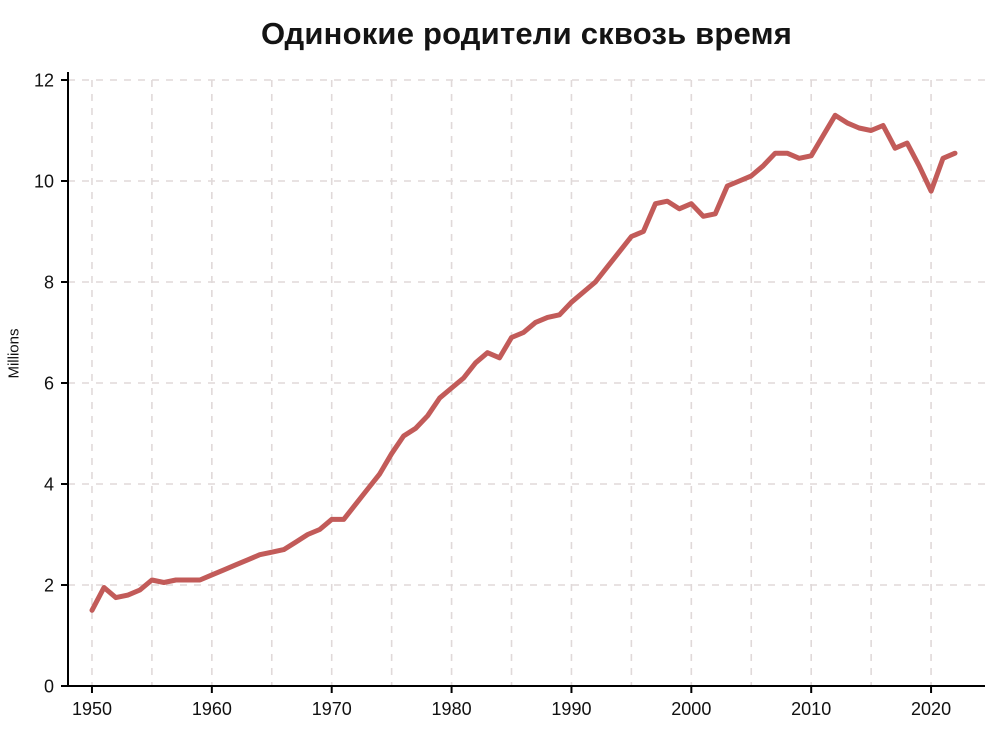  What do you see at coordinates (49, 282) in the screenshot?
I see `y-tick-label: 8` at bounding box center [49, 282].